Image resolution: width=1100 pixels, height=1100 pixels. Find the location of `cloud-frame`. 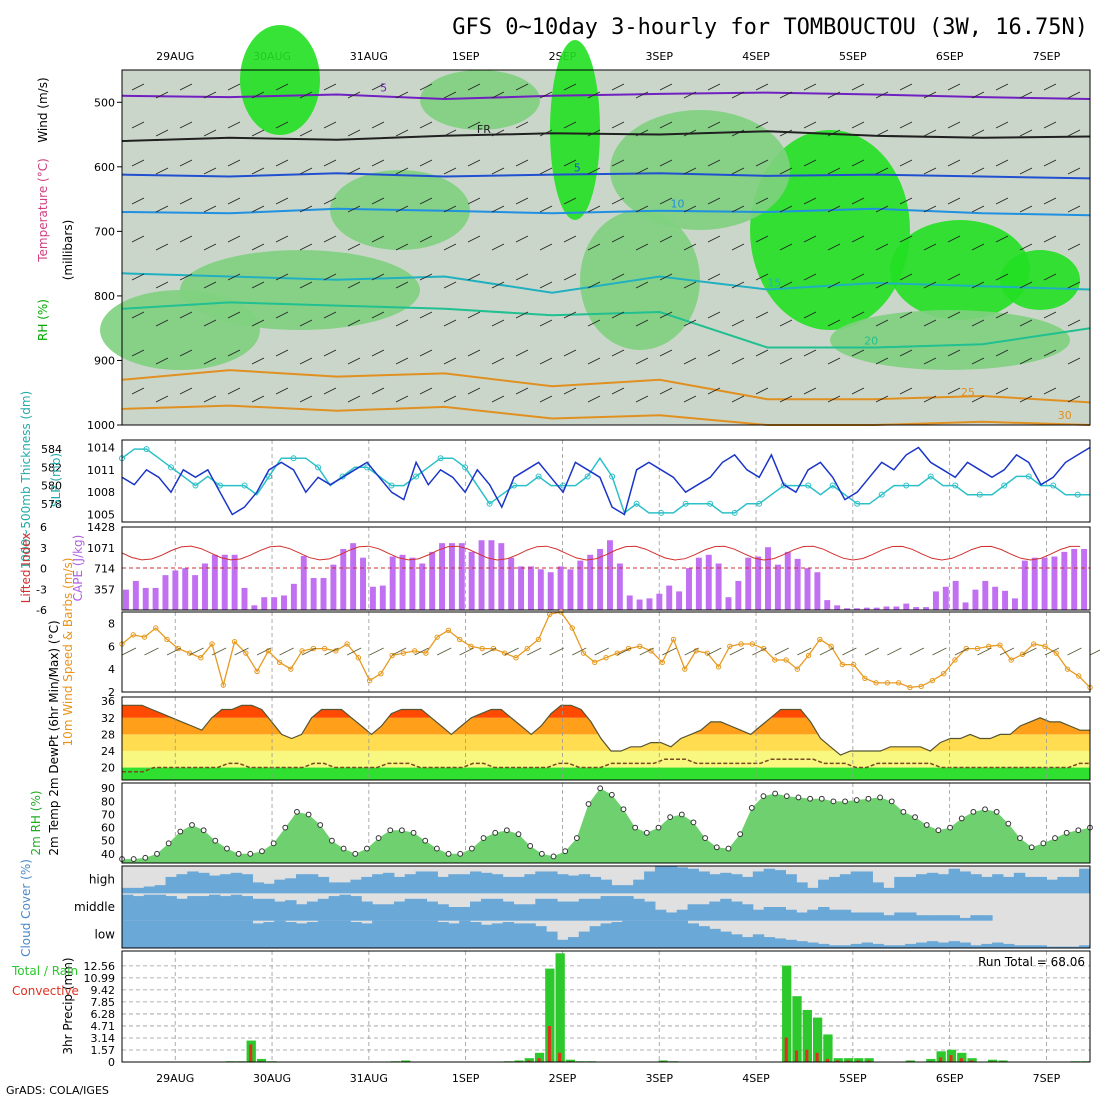

cloud-frame is located at coordinates (606, 907).